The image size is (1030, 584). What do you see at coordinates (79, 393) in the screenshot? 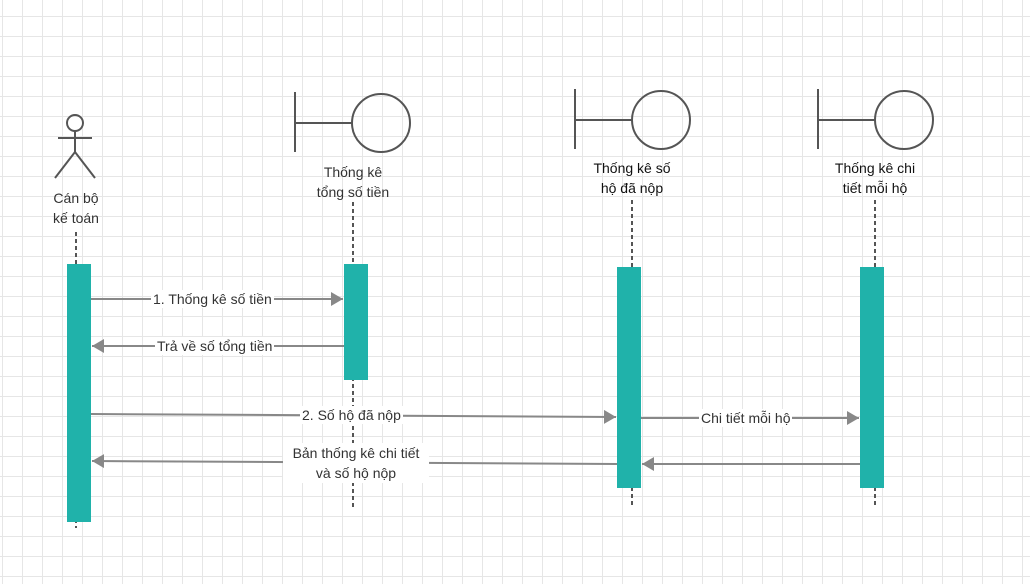
I see `activation-ke-toan` at bounding box center [79, 393].